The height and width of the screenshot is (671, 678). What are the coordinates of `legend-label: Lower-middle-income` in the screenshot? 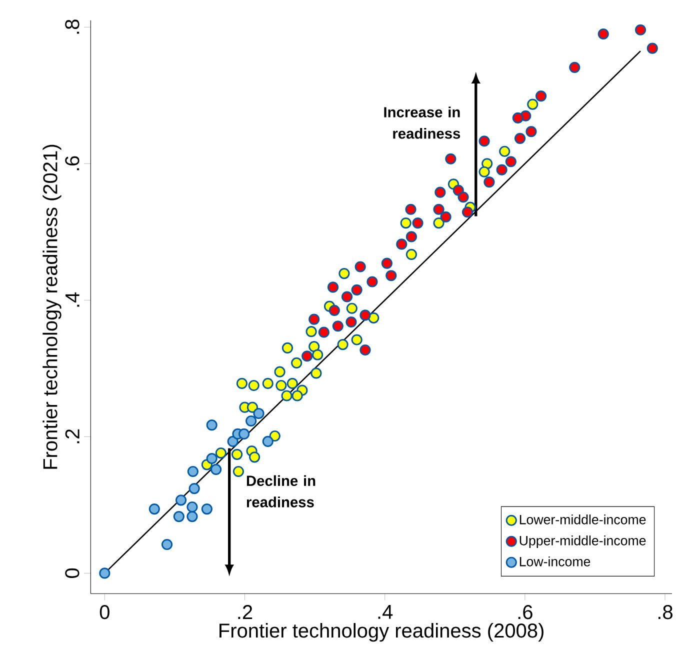 It's located at (583, 519).